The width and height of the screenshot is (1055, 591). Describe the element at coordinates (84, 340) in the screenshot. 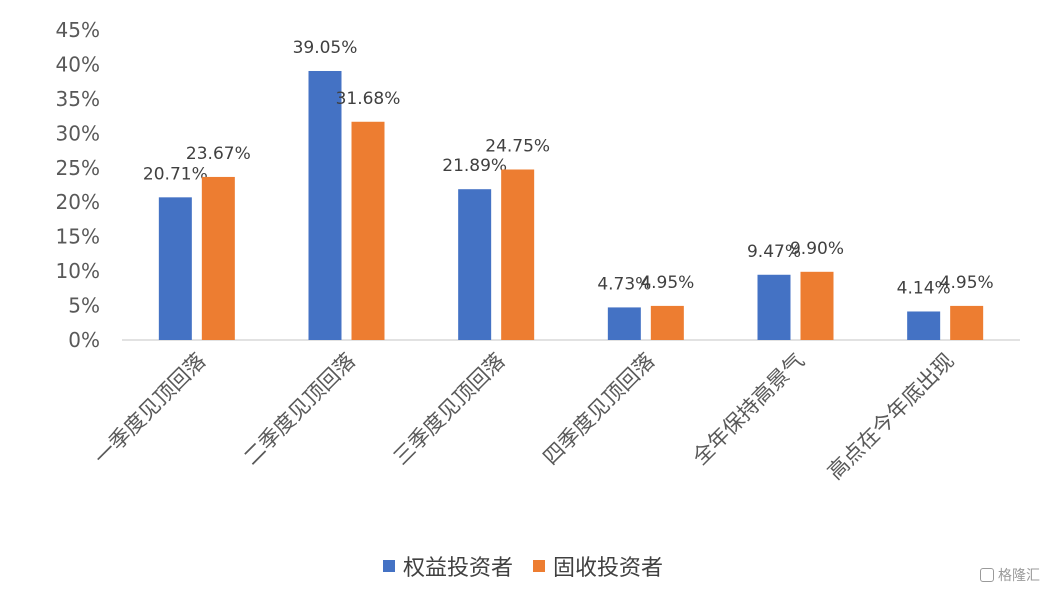

I see `y-tick-label: 0%` at that location.